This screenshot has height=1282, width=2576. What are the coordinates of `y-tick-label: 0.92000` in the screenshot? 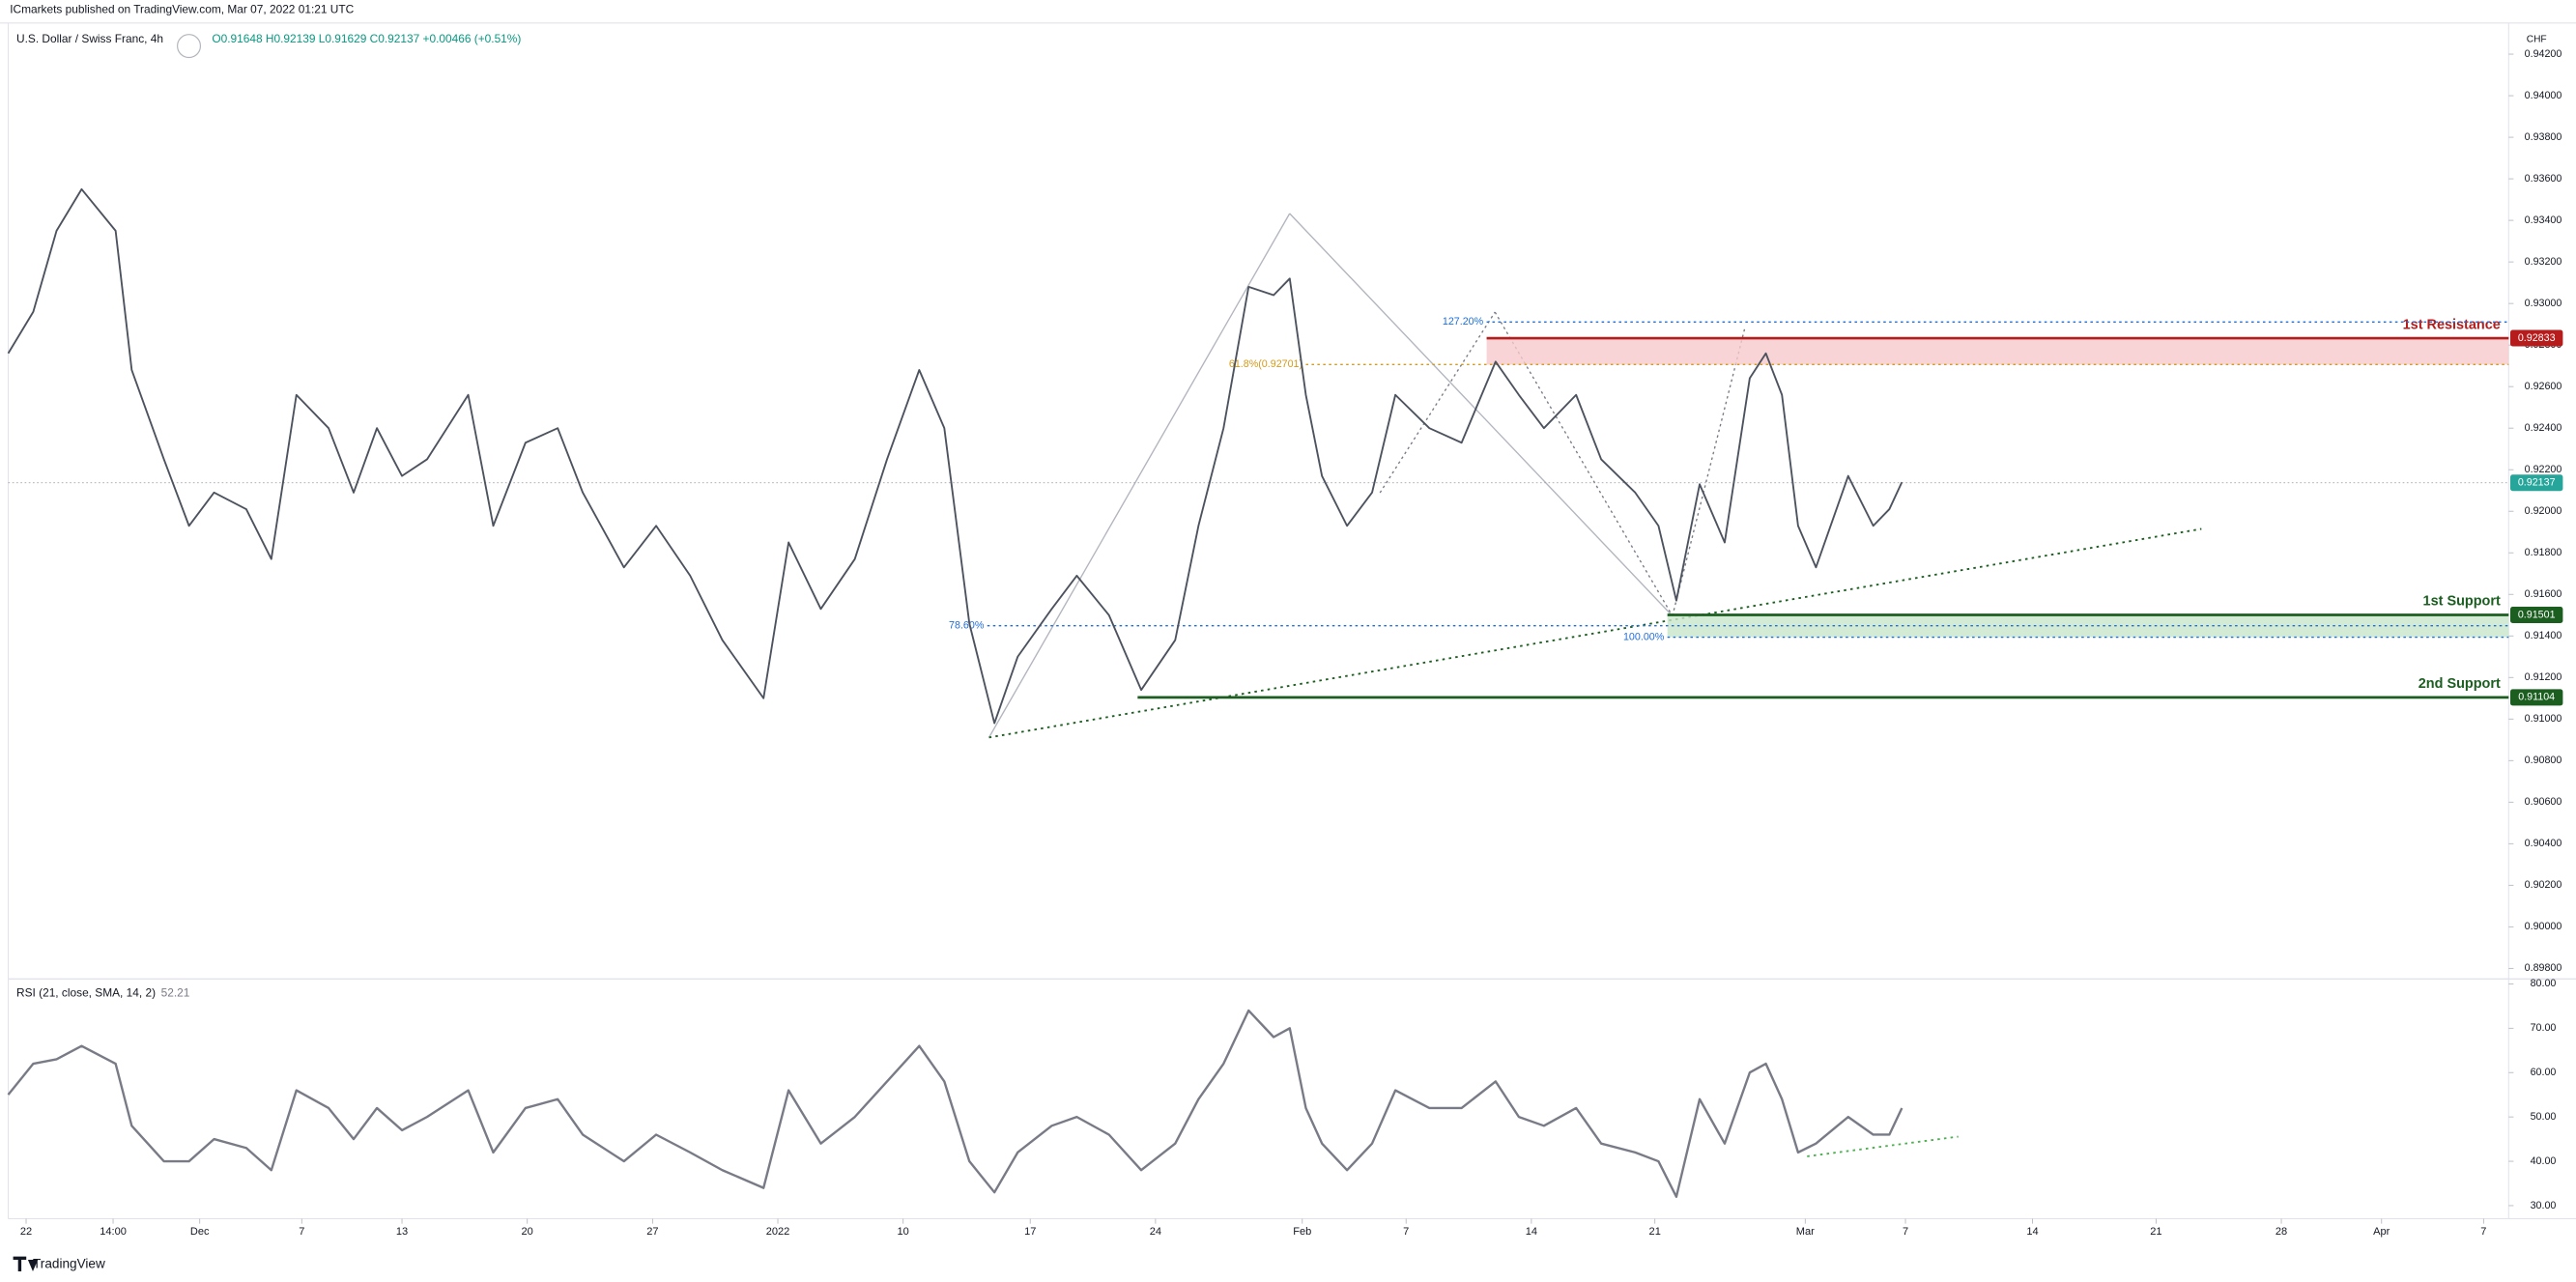 It's located at (2544, 511).